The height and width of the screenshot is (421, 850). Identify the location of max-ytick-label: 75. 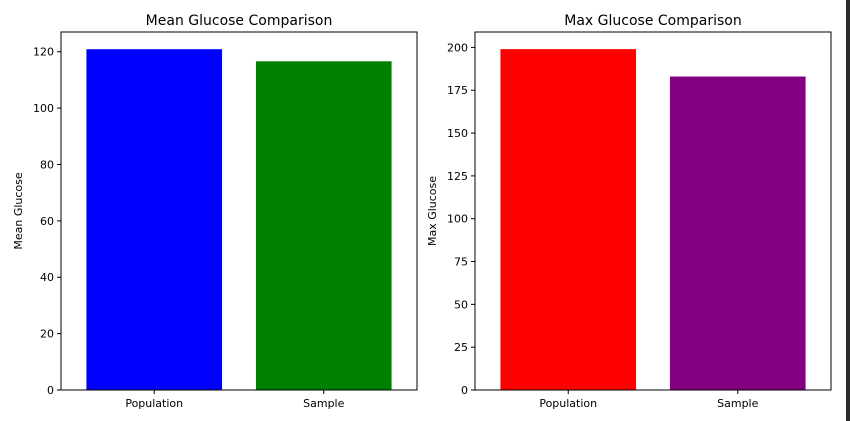
(461, 262).